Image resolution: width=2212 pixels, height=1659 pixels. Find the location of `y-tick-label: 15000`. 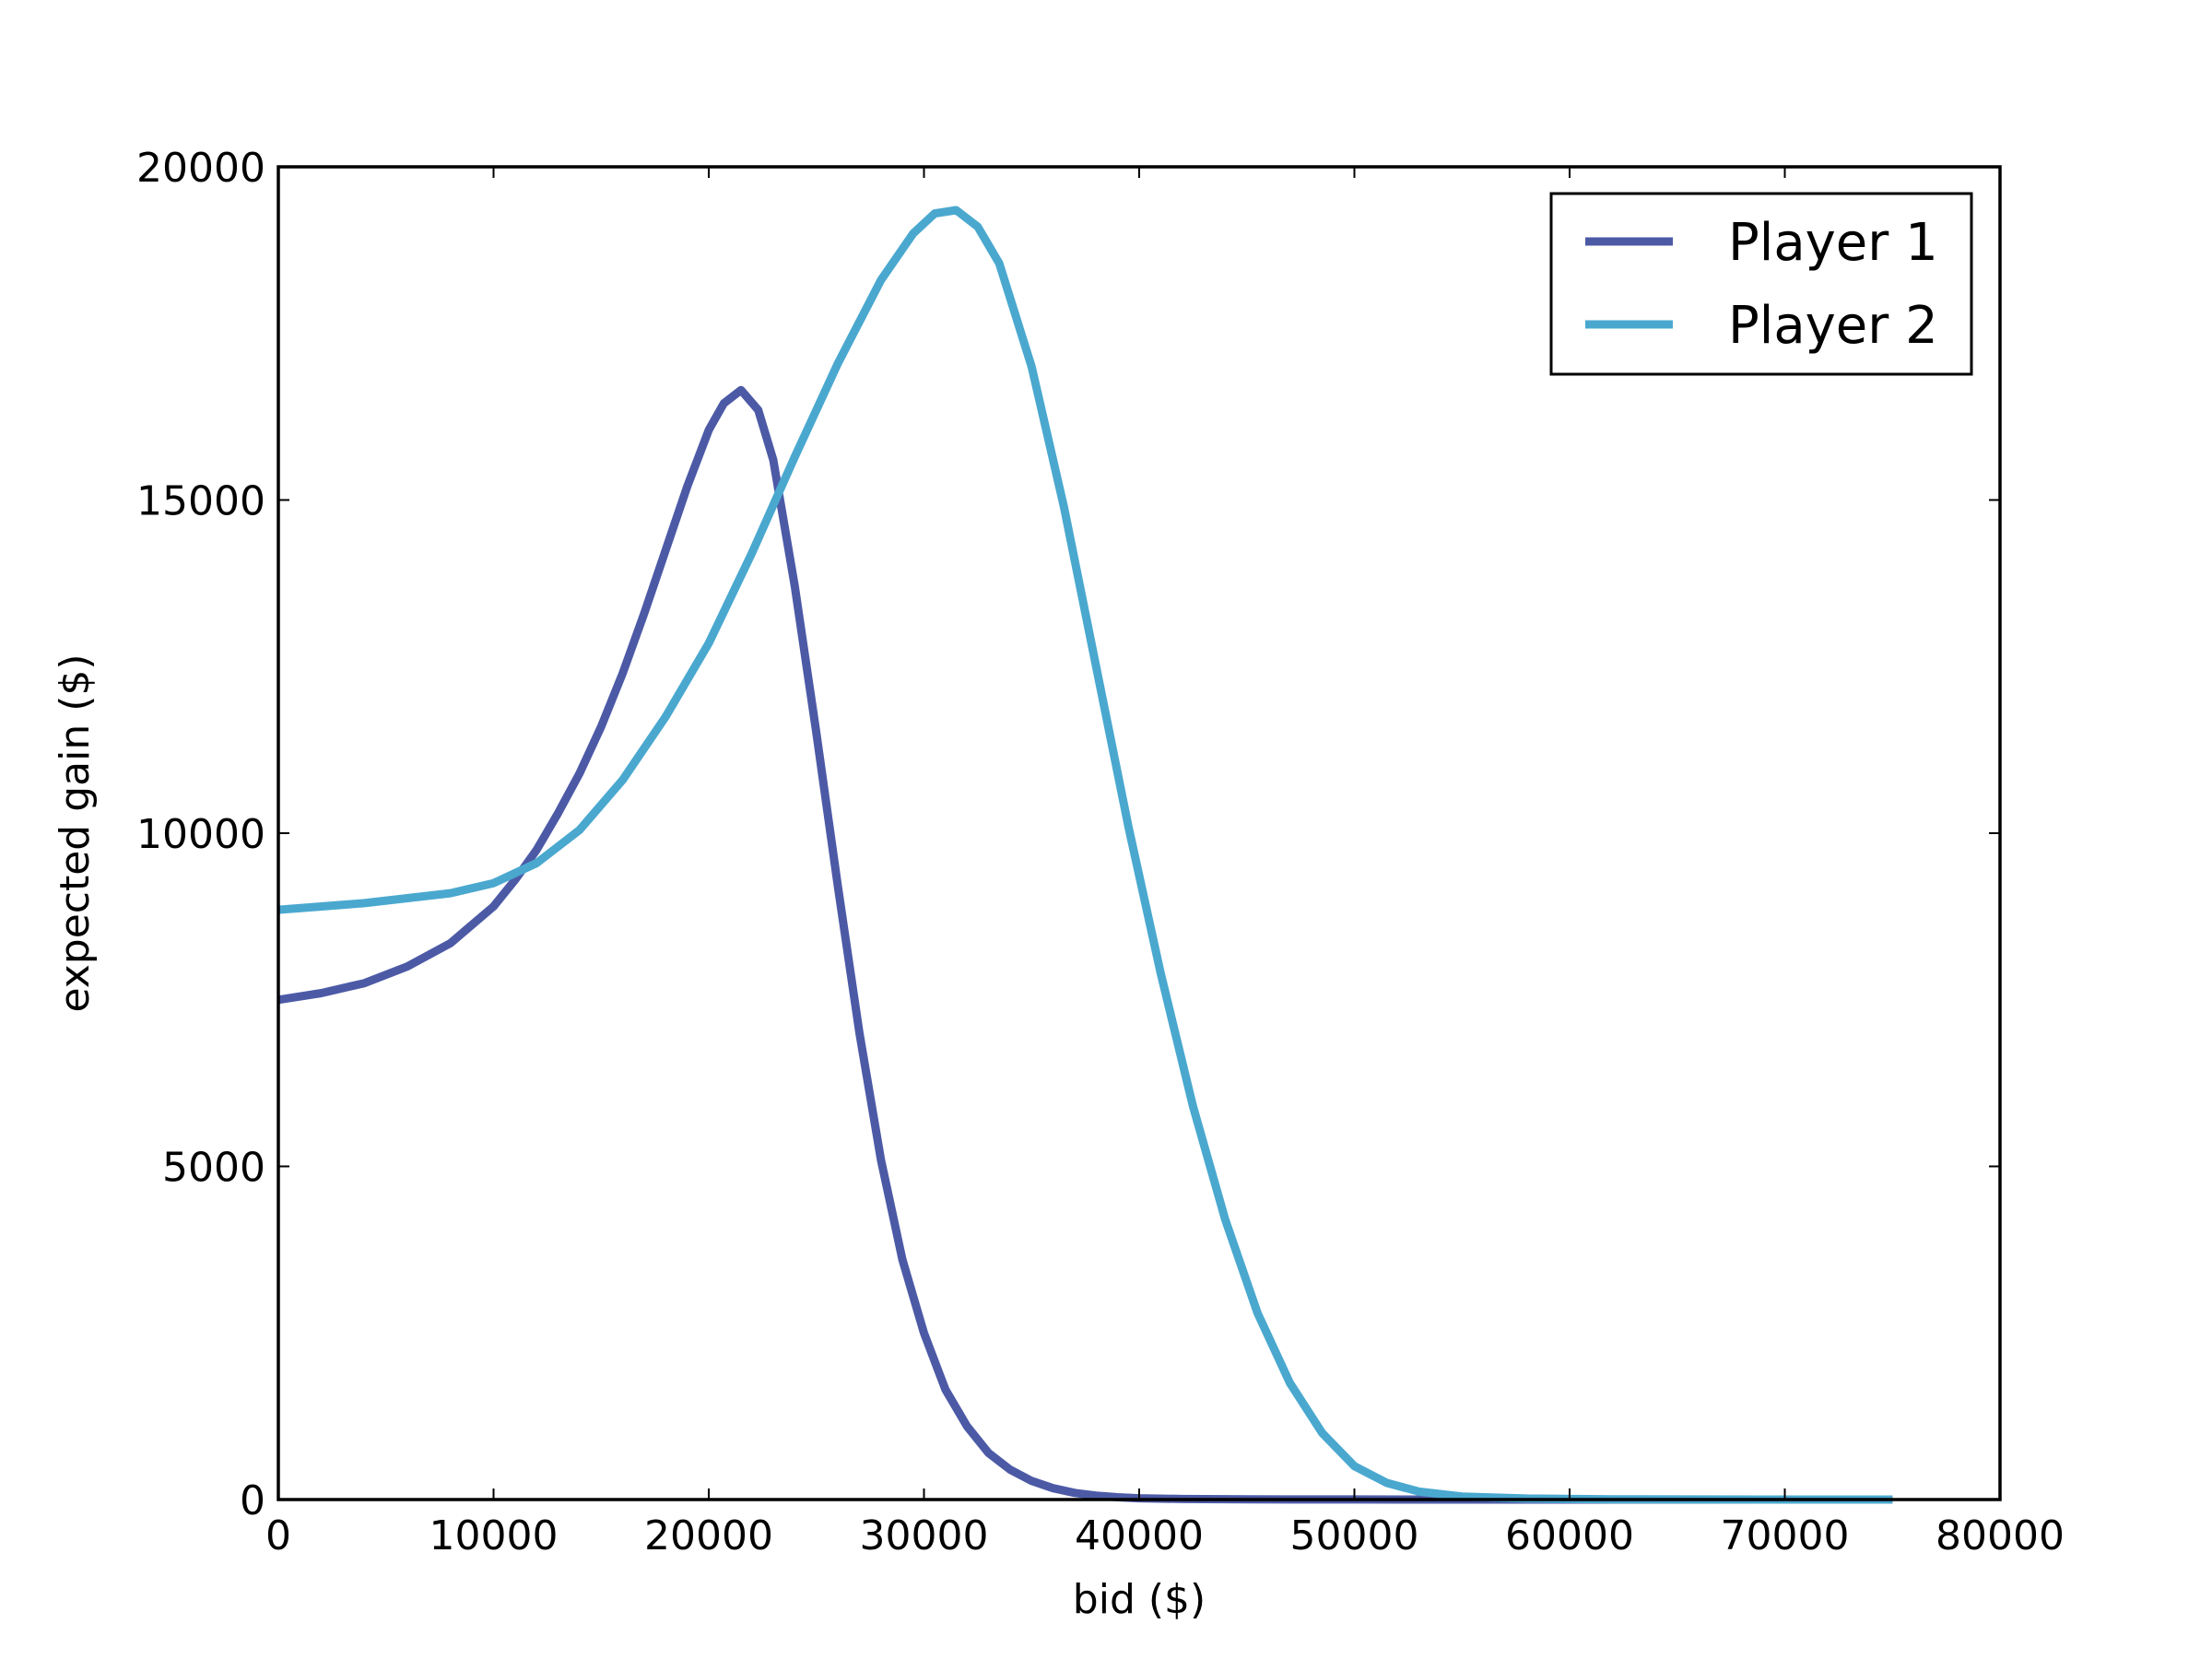

y-tick-label: 15000 is located at coordinates (200, 501).